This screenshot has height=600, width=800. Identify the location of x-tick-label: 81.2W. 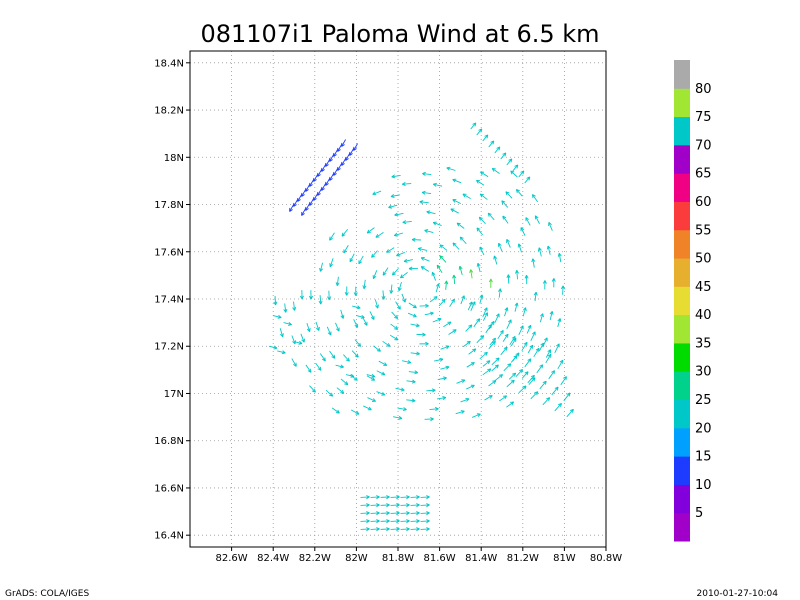
(523, 558).